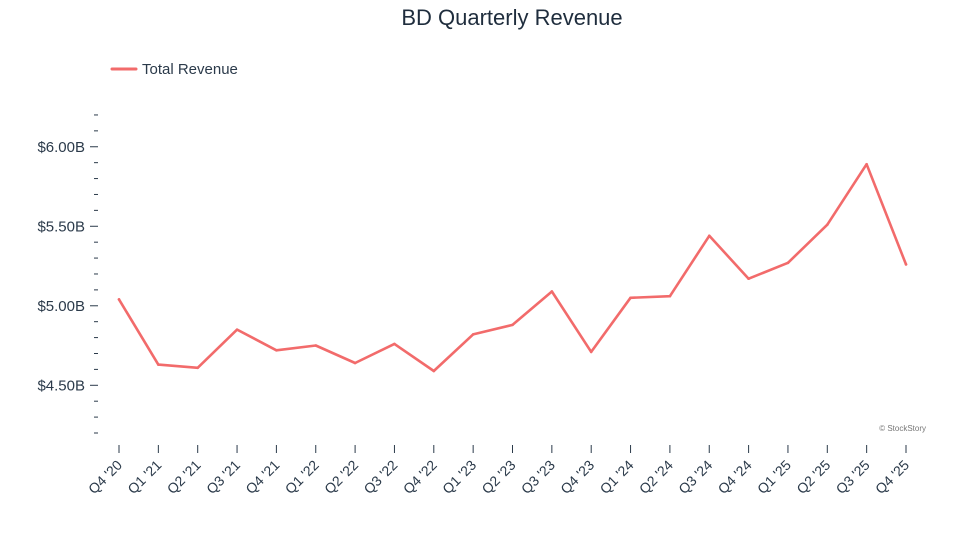 This screenshot has width=960, height=540. Describe the element at coordinates (538, 477) in the screenshot. I see `x-tick-label: Q3 '23` at that location.